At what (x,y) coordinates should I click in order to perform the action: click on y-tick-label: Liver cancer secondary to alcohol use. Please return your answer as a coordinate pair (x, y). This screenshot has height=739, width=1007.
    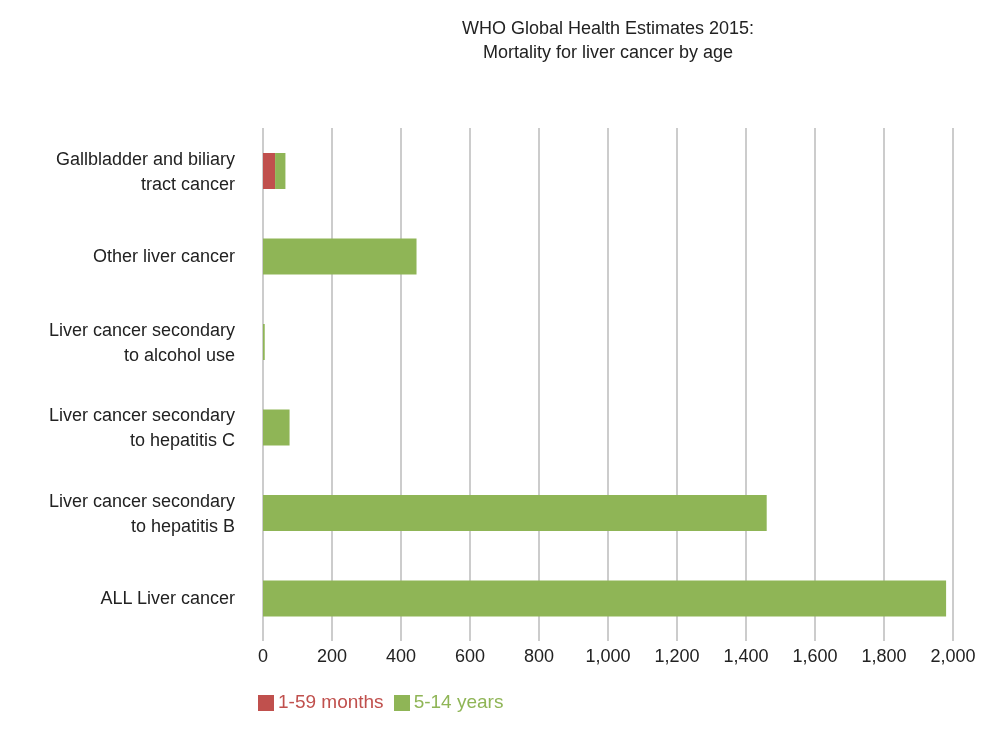
    Looking at the image, I should click on (141, 342).